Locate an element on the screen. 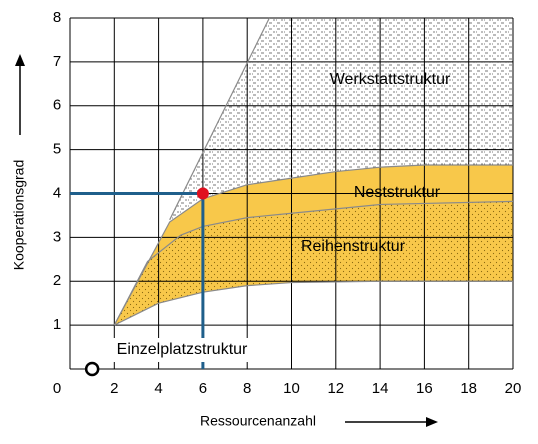  y-tick-label: 7 is located at coordinates (57, 61).